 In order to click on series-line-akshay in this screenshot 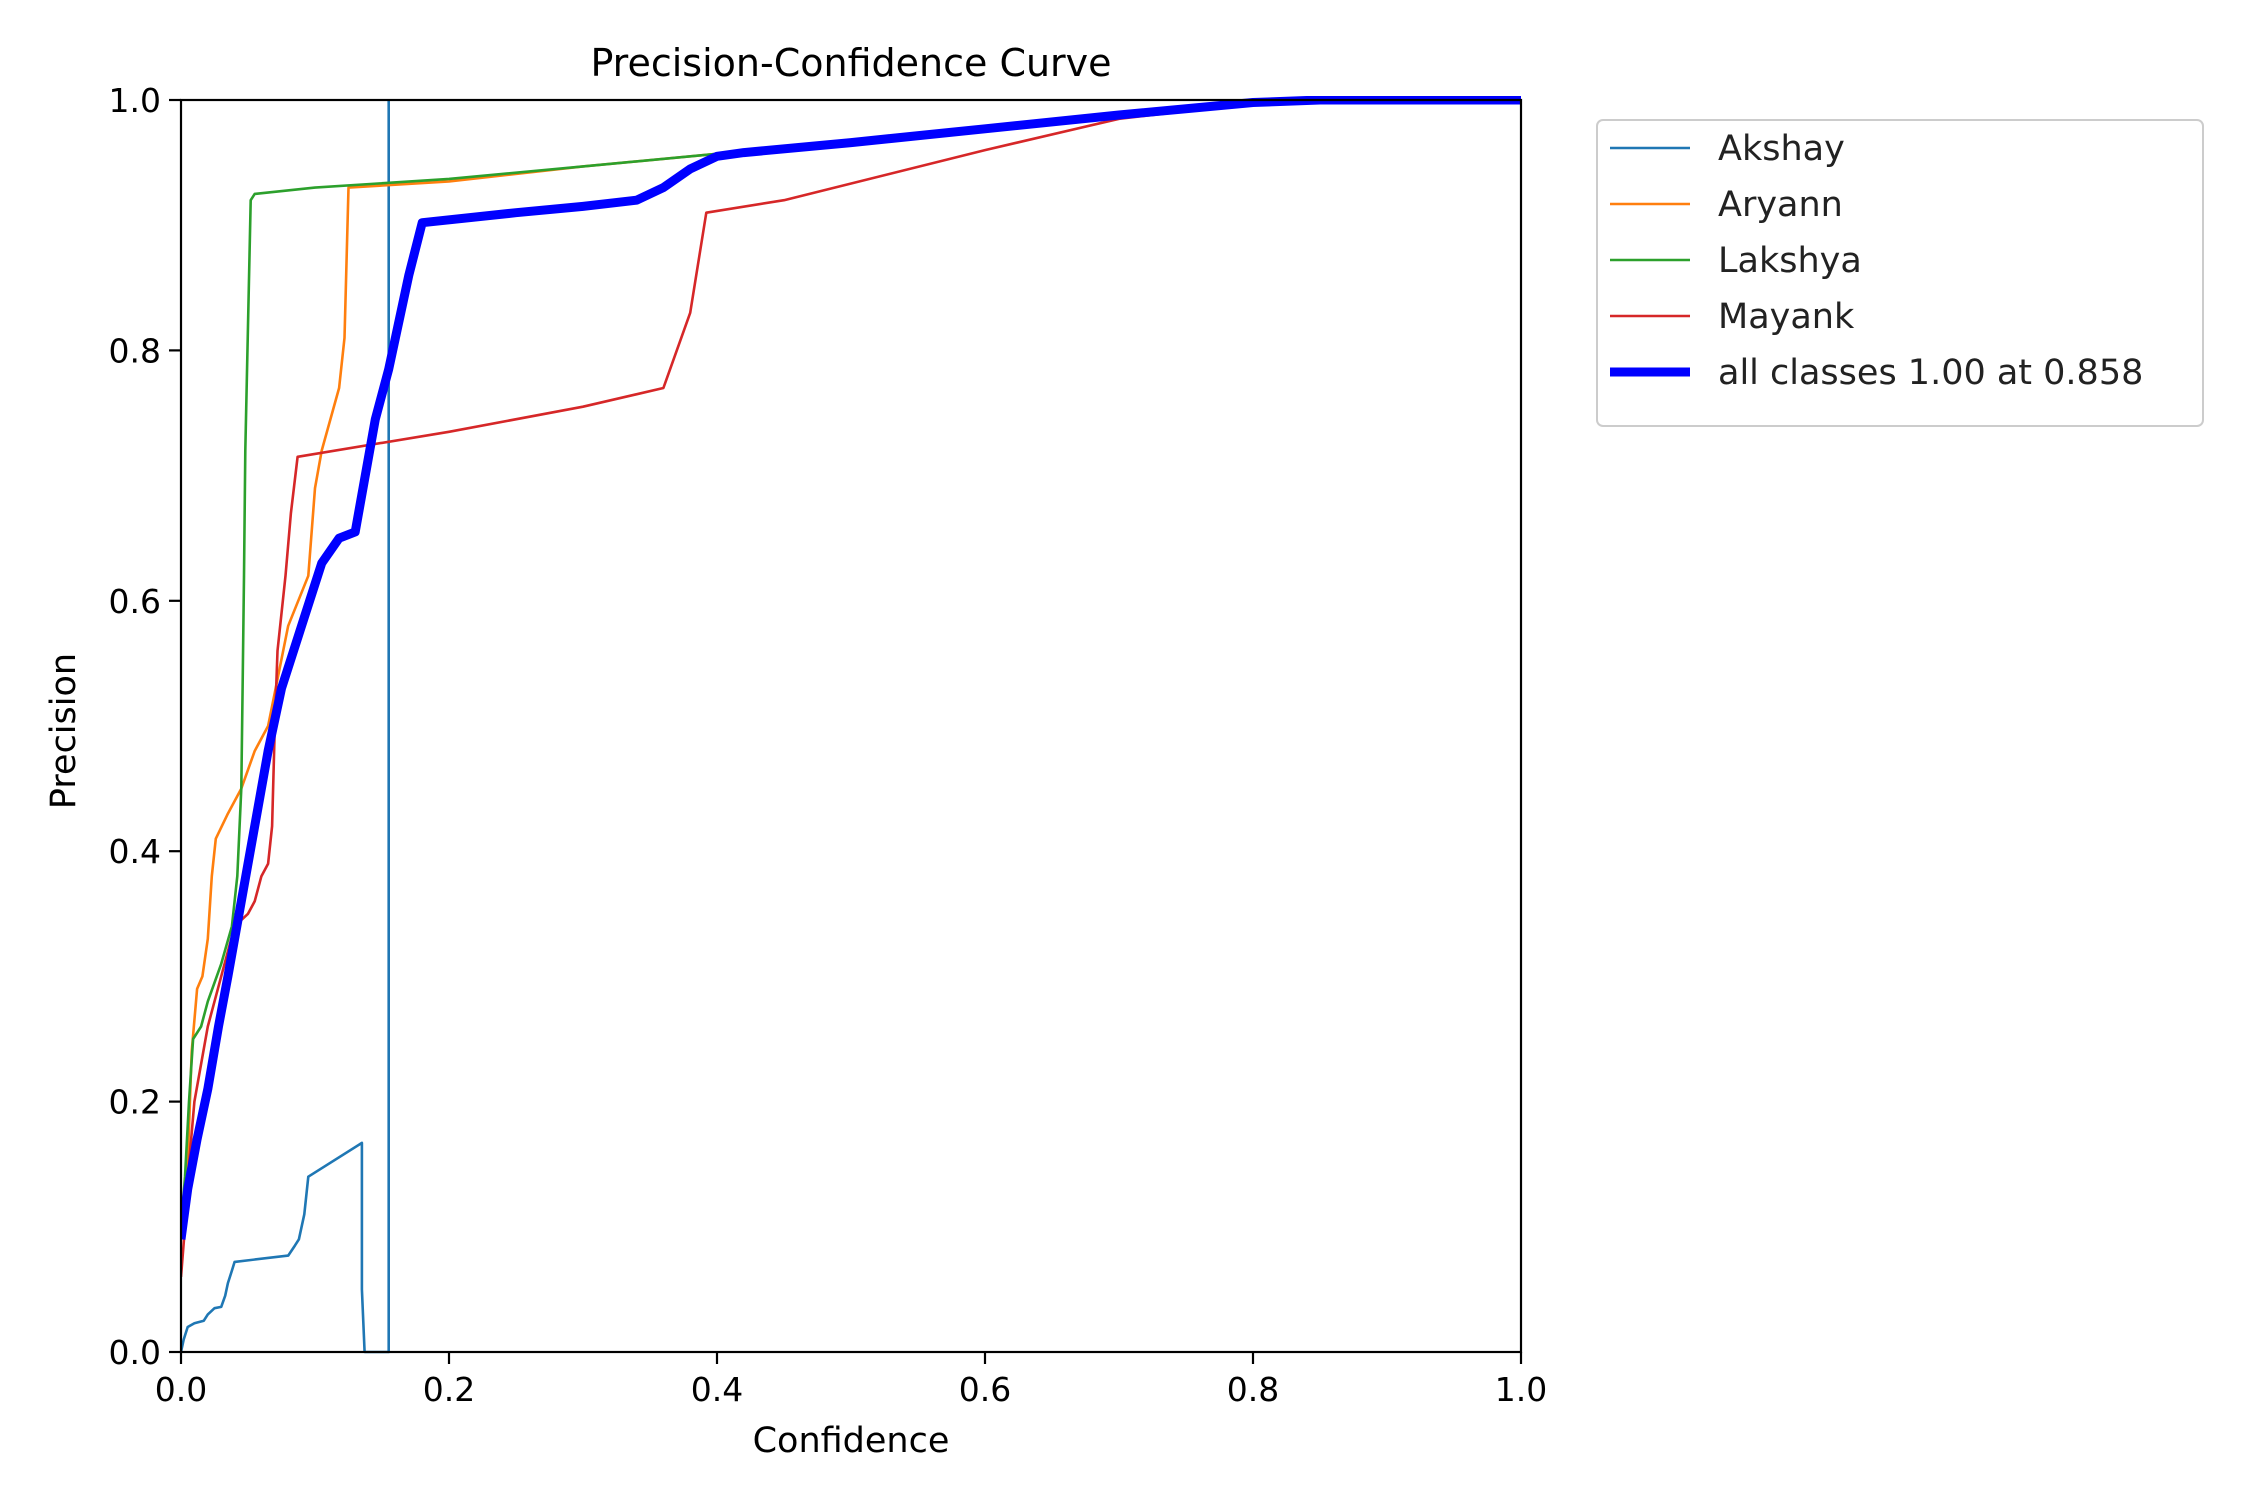, I will do `click(285, 727)`.